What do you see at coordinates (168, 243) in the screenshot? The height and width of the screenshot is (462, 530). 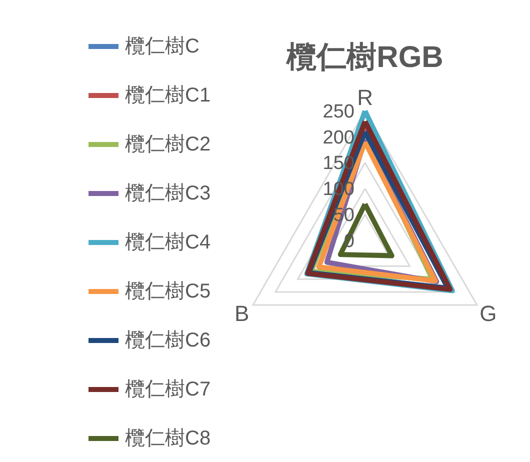 I see `legend-label: 欖仁樹C4` at bounding box center [168, 243].